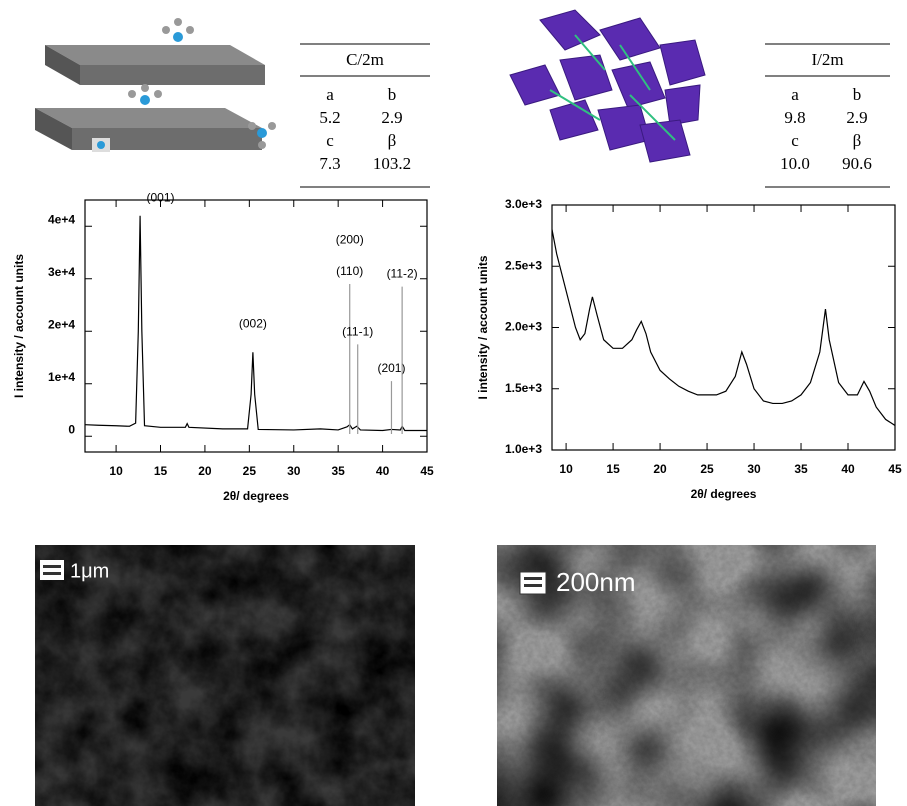 This screenshot has height=806, width=907. Describe the element at coordinates (795, 163) in the screenshot. I see `table-cell: 10.0` at that location.